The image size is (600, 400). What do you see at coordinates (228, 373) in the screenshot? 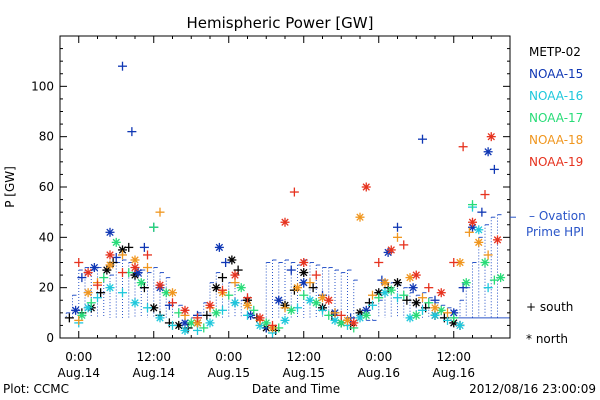
I see `x-tick-date: Aug.15` at bounding box center [228, 373].